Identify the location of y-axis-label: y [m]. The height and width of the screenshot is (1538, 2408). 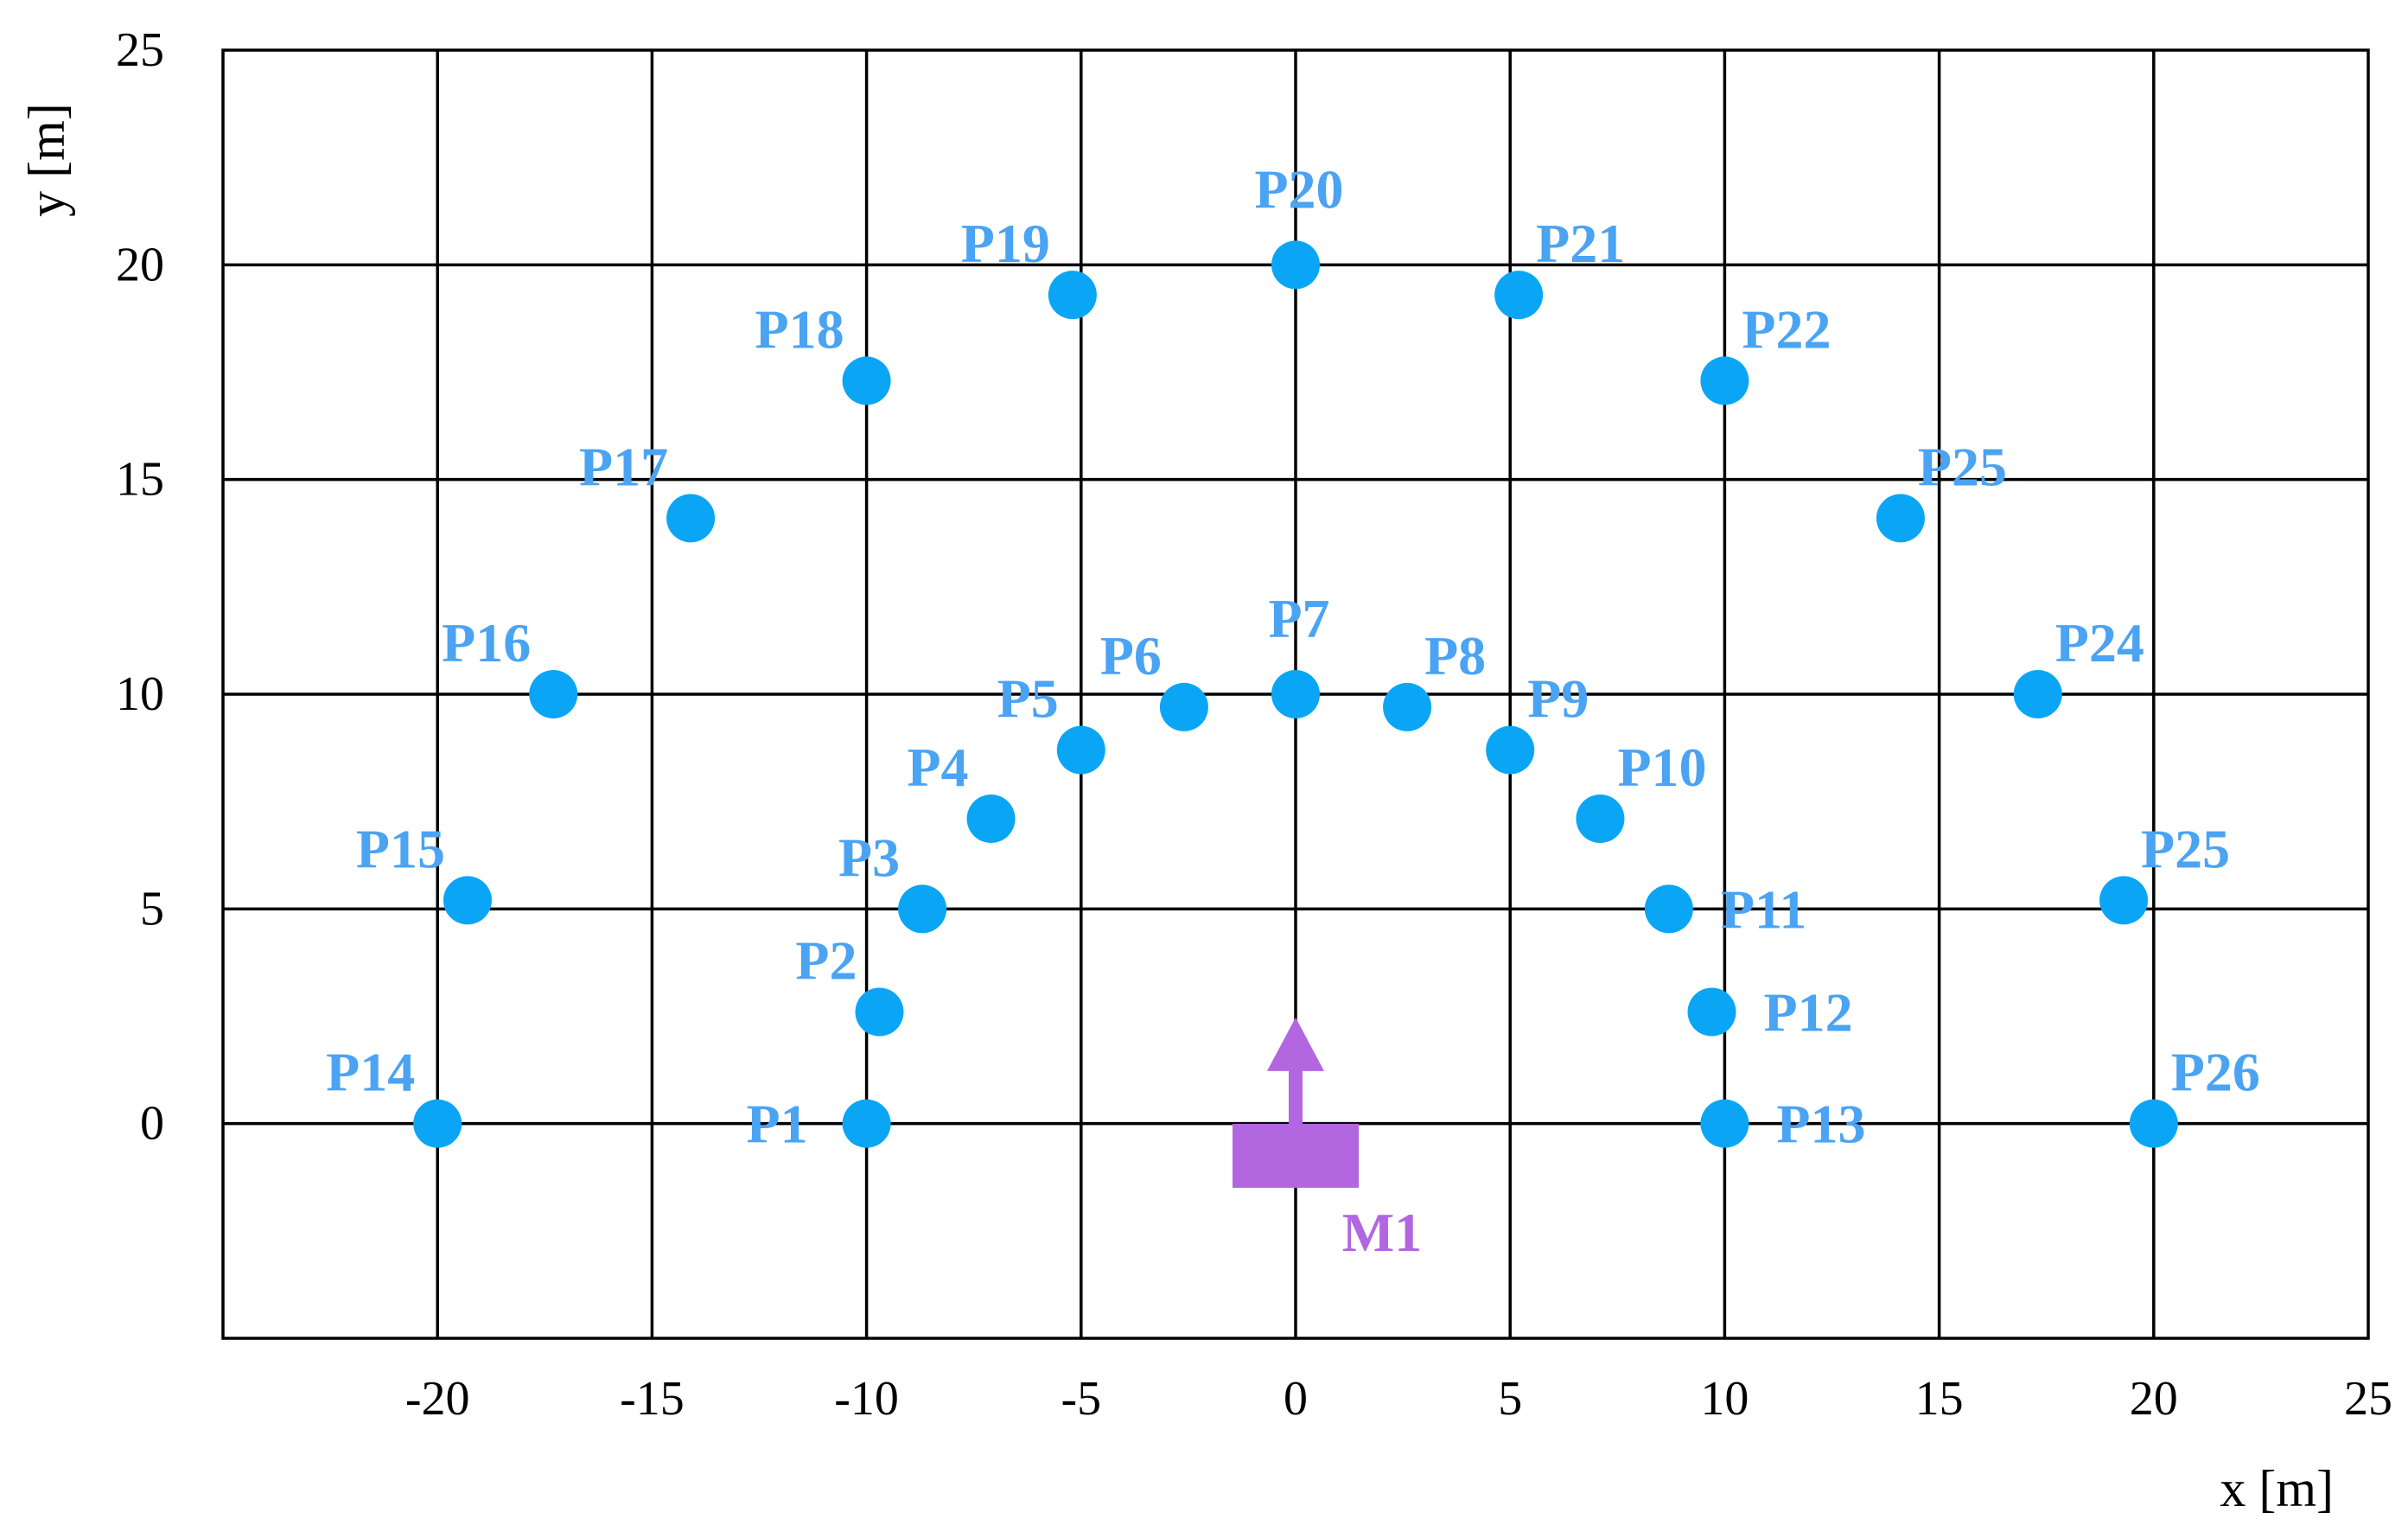
(46, 160).